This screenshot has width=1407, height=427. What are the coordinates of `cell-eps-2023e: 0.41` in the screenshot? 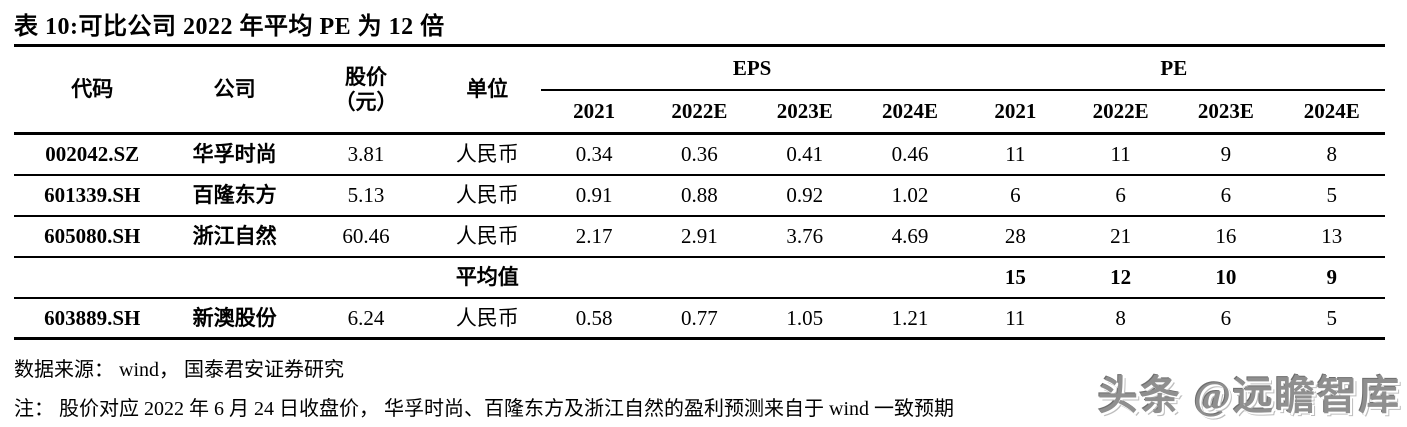 It's located at (805, 154).